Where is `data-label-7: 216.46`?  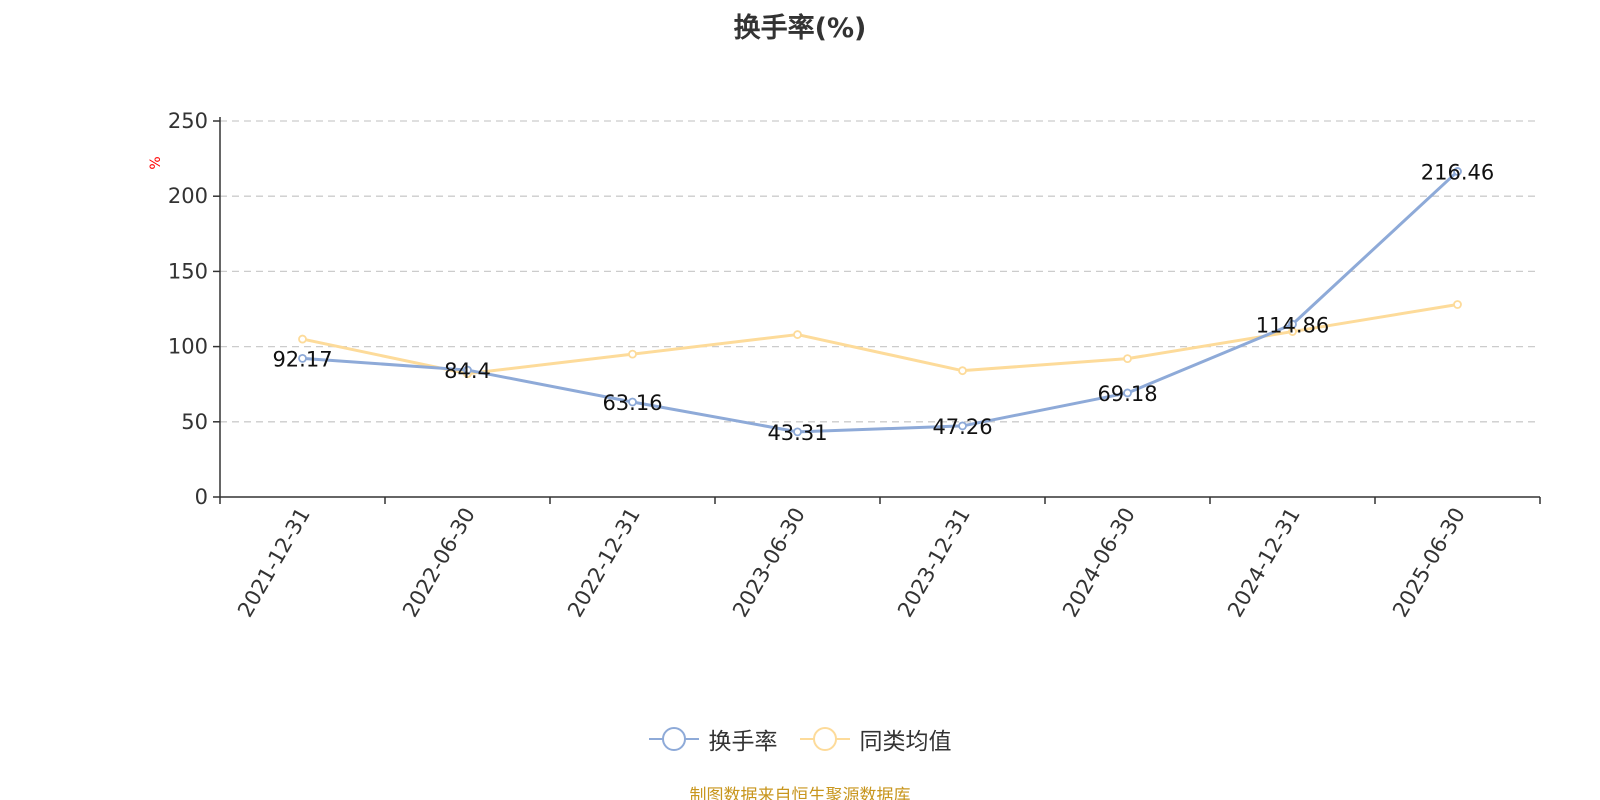 data-label-7: 216.46 is located at coordinates (1457, 172).